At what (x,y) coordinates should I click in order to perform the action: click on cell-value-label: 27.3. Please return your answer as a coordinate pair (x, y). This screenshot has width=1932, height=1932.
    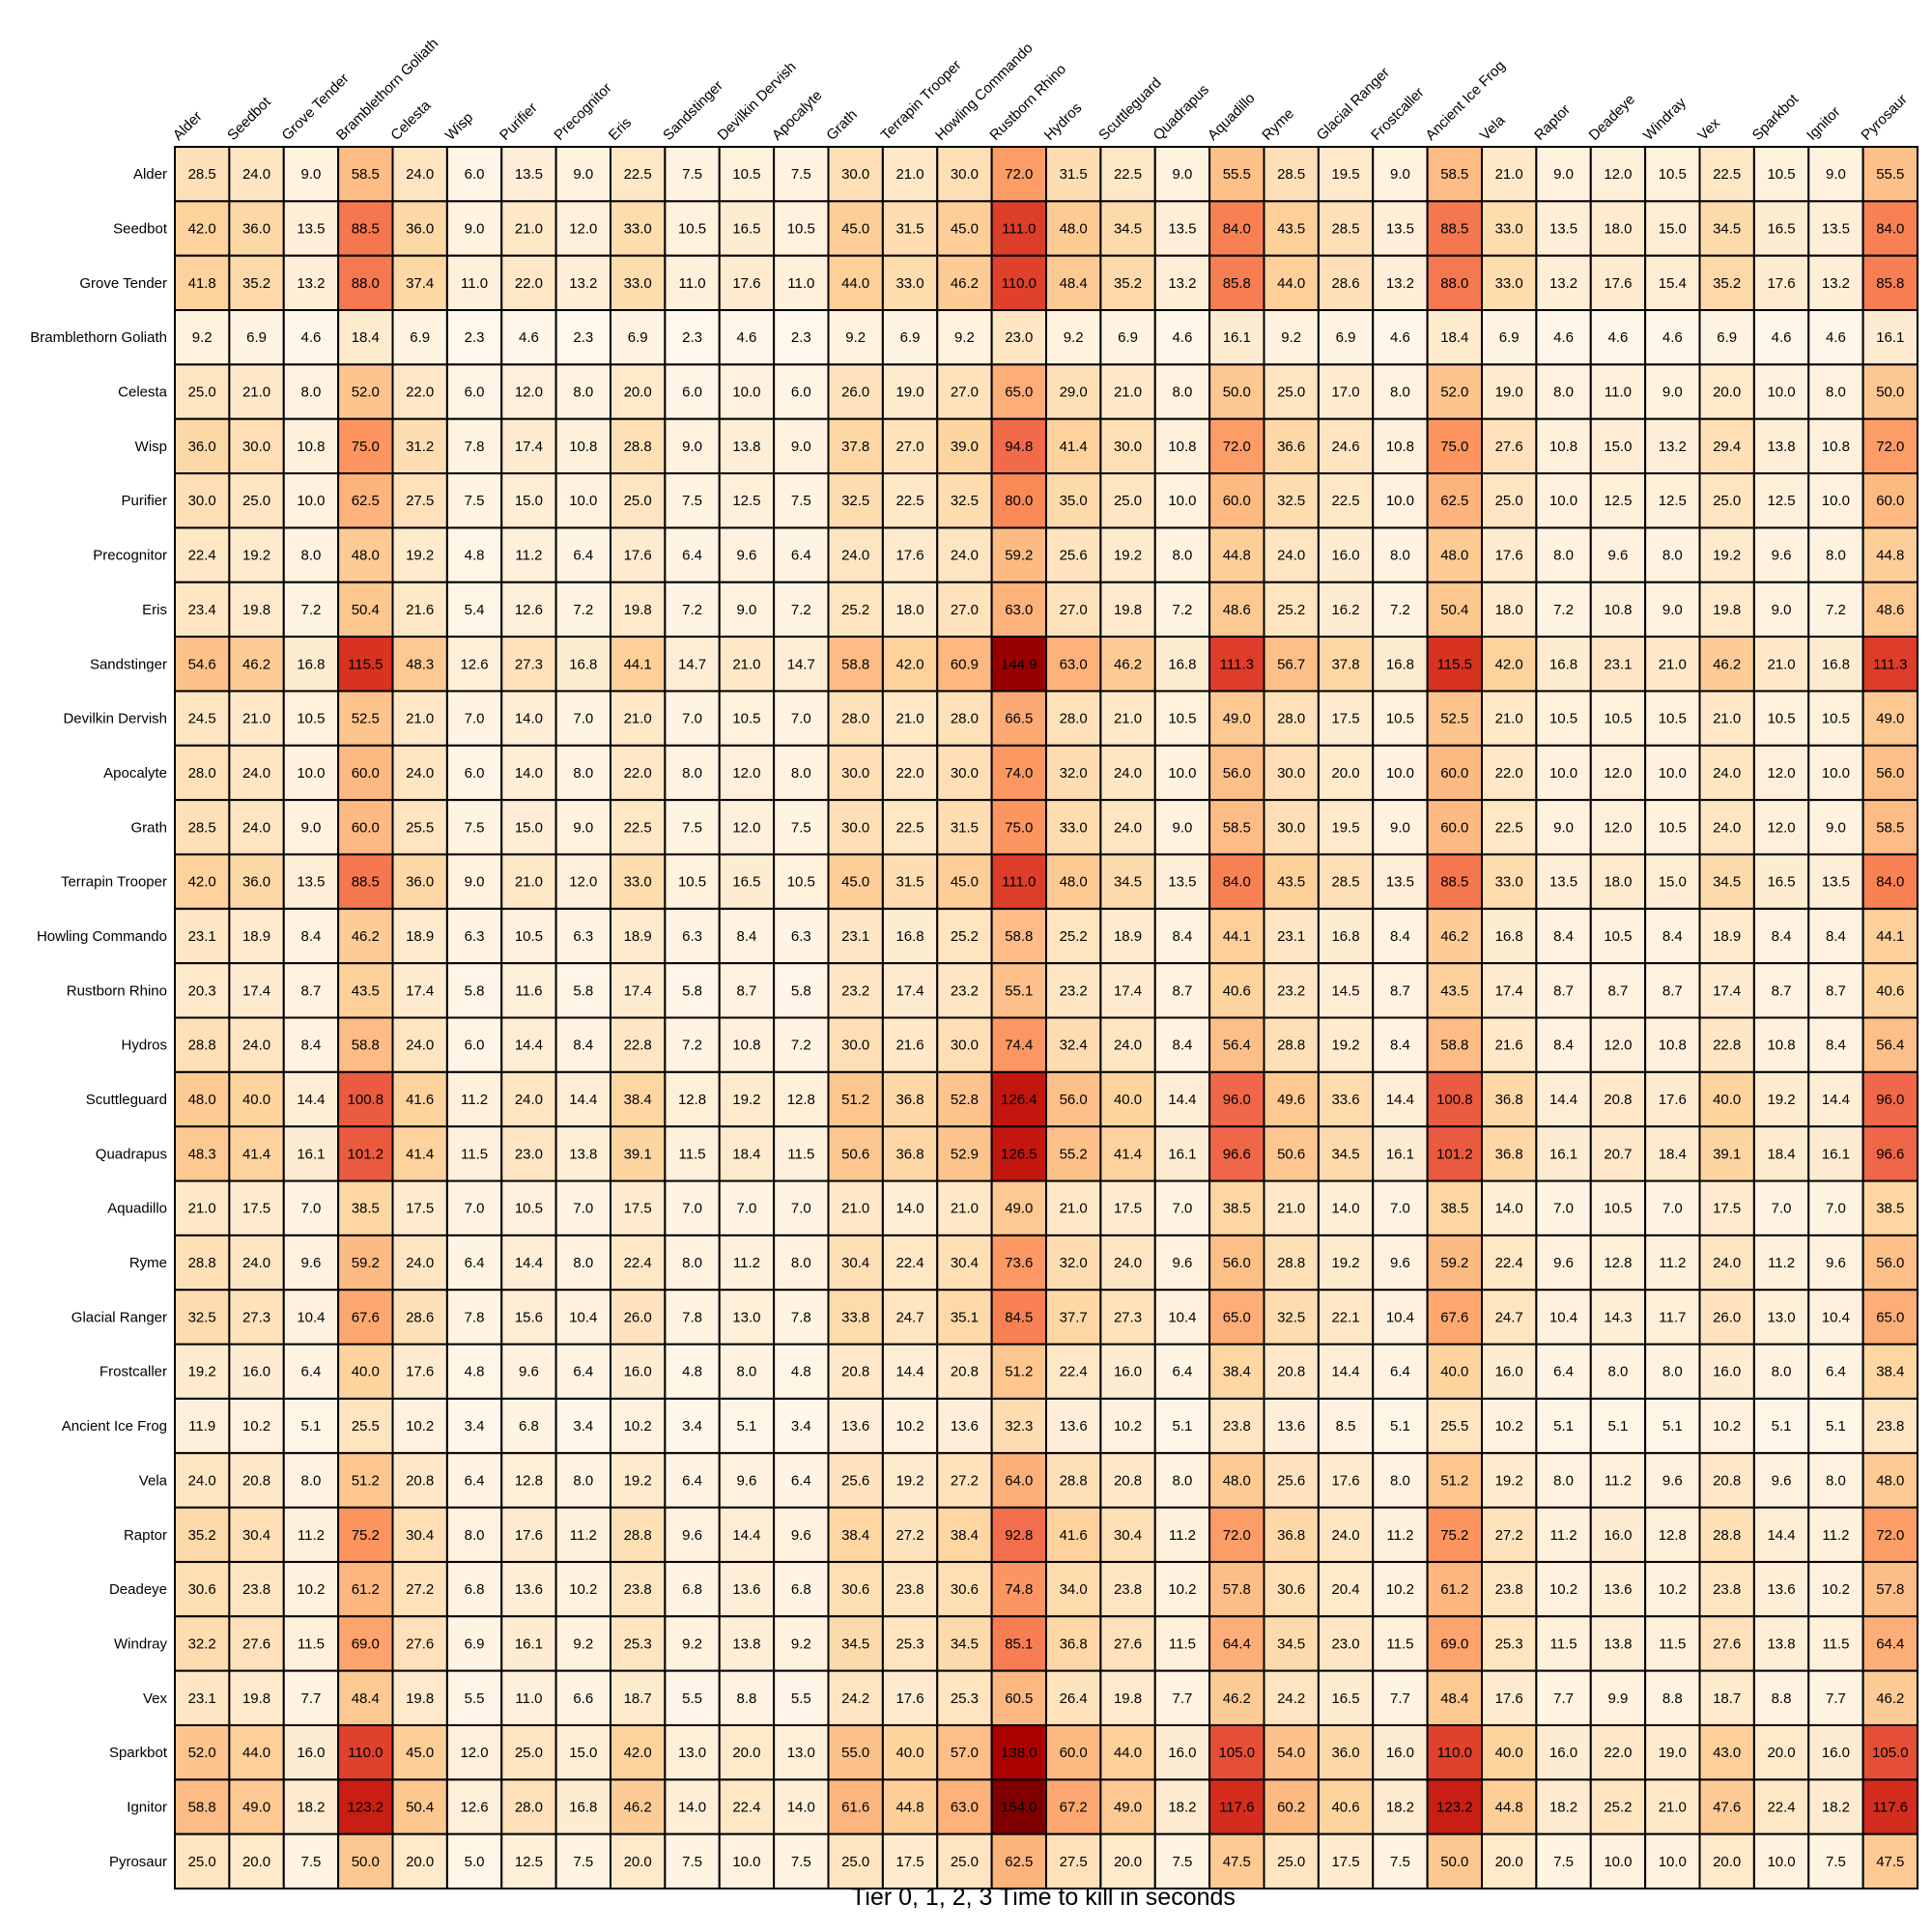
    Looking at the image, I should click on (256, 1317).